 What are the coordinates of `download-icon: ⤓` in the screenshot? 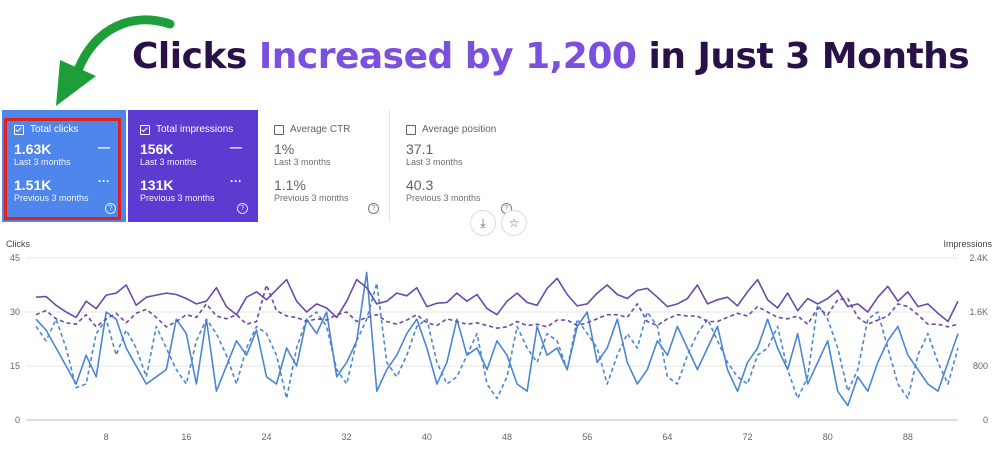 It's located at (483, 223).